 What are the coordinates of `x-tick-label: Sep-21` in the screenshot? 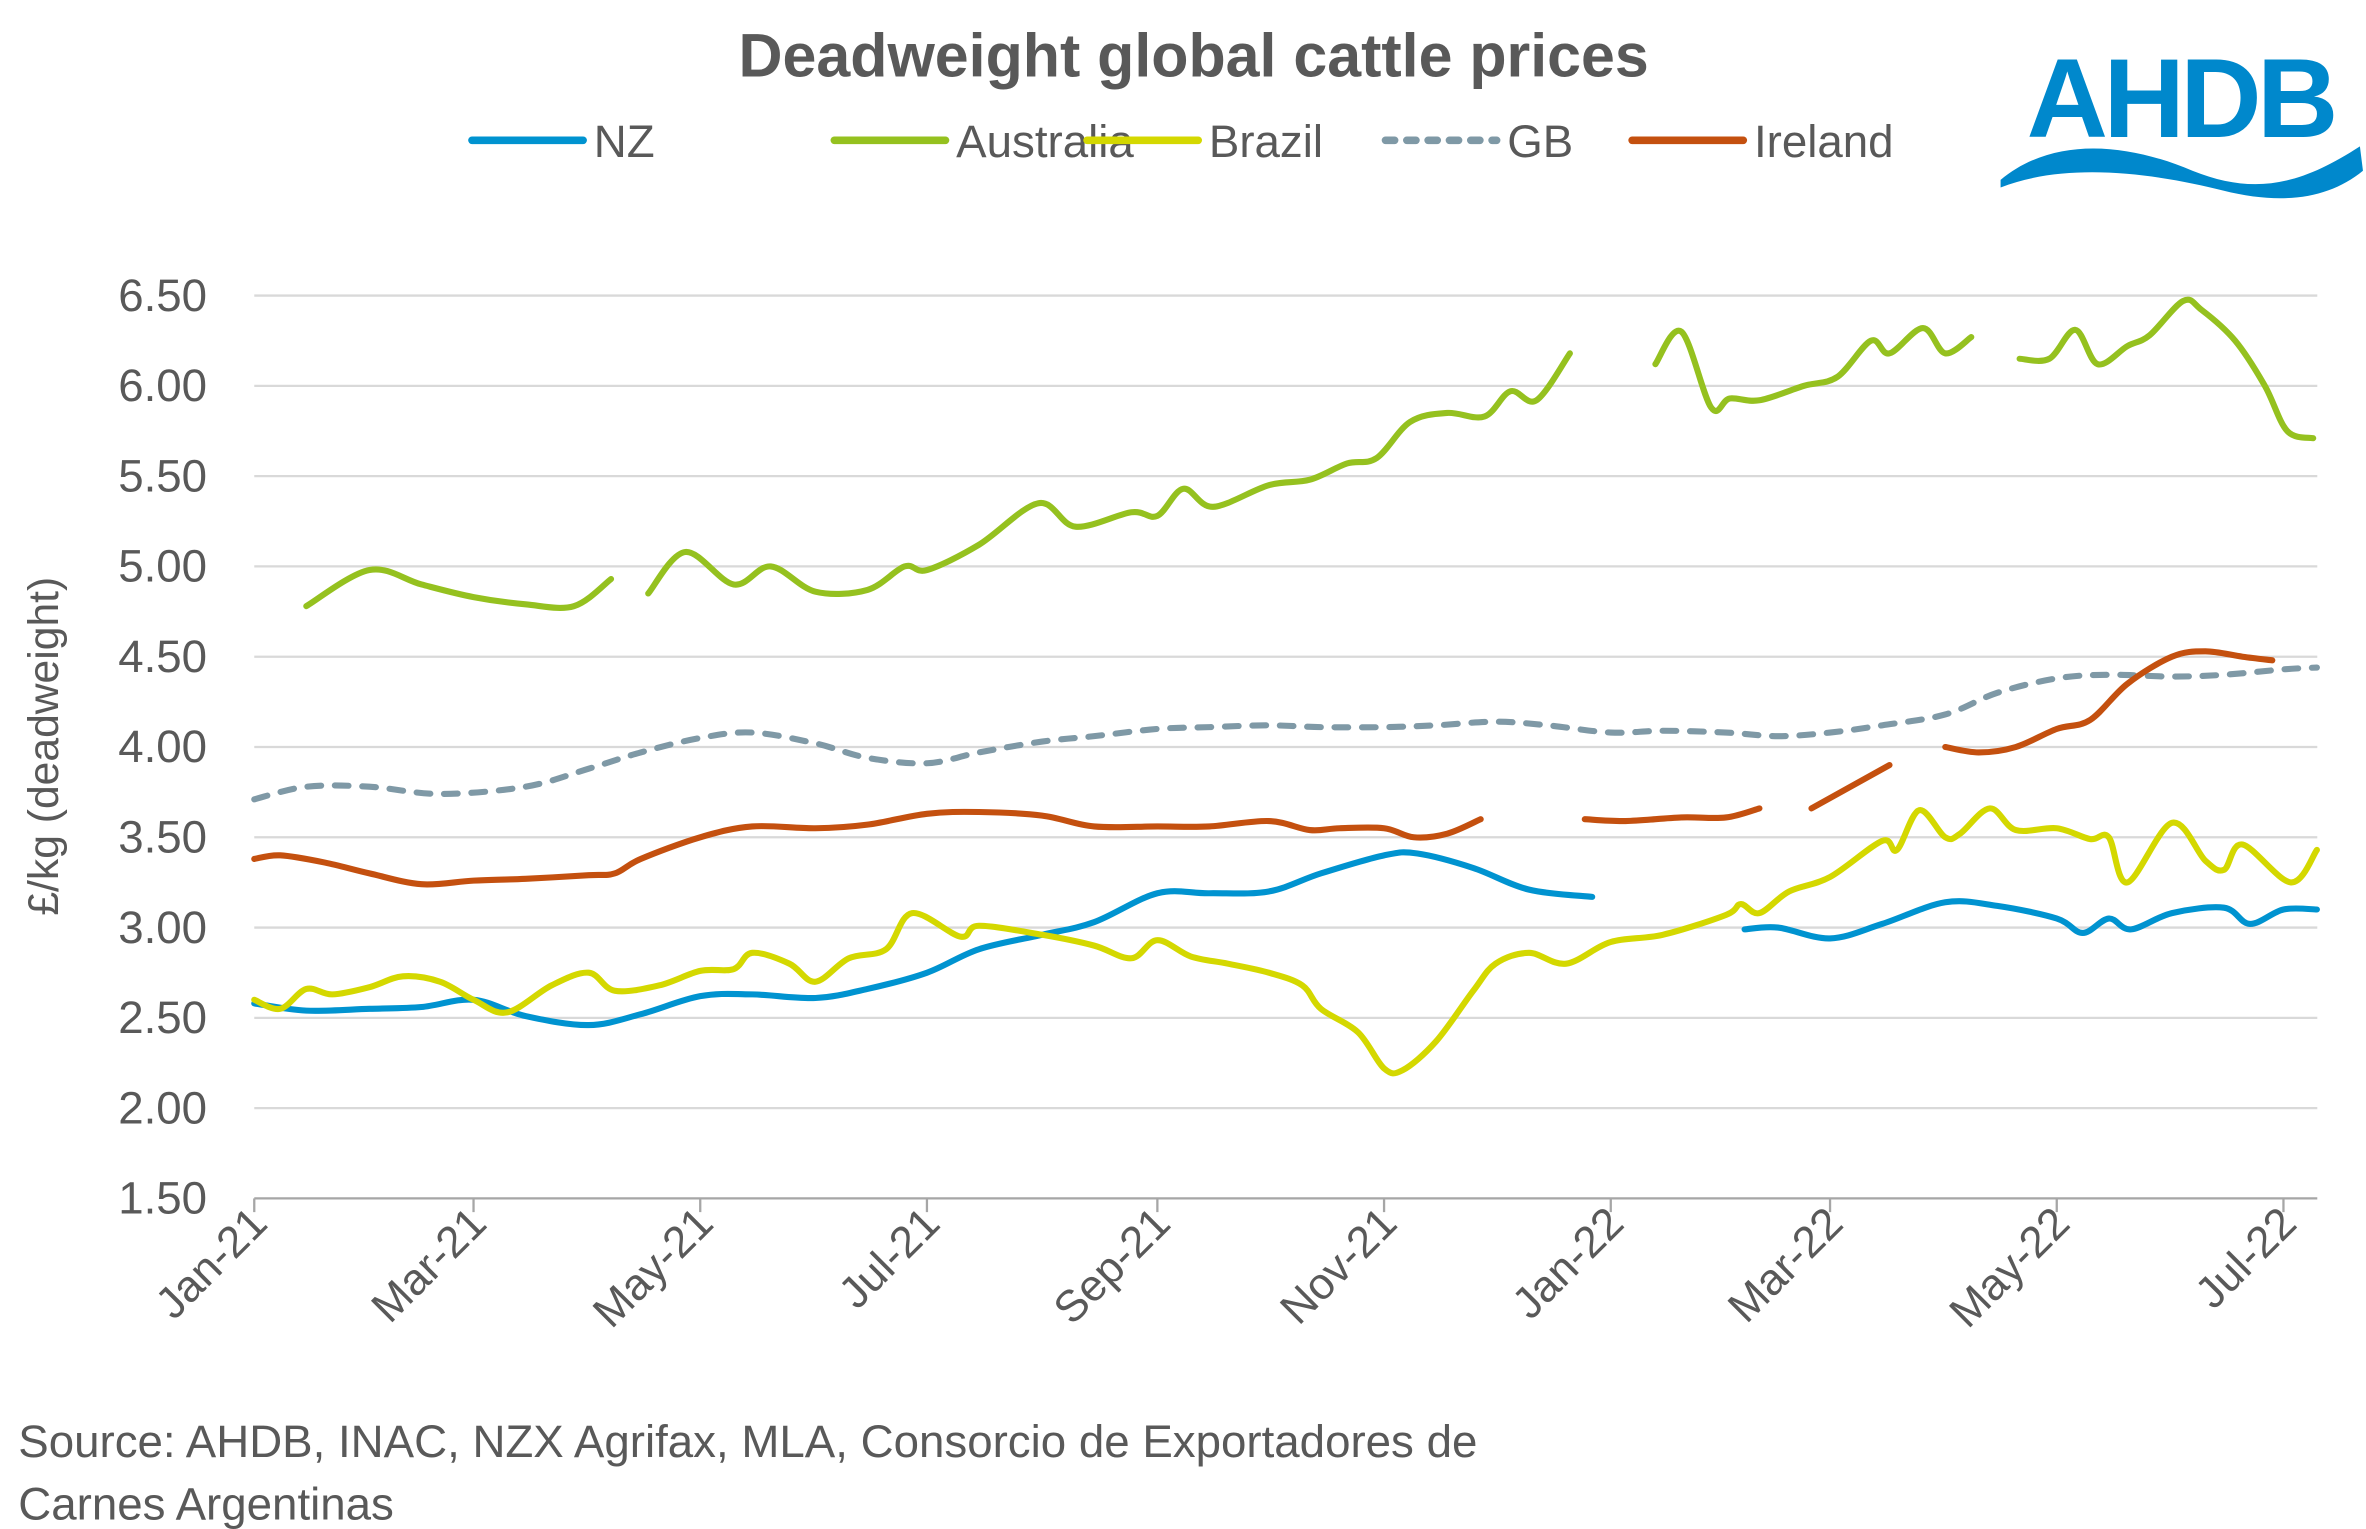 It's located at (1111, 1265).